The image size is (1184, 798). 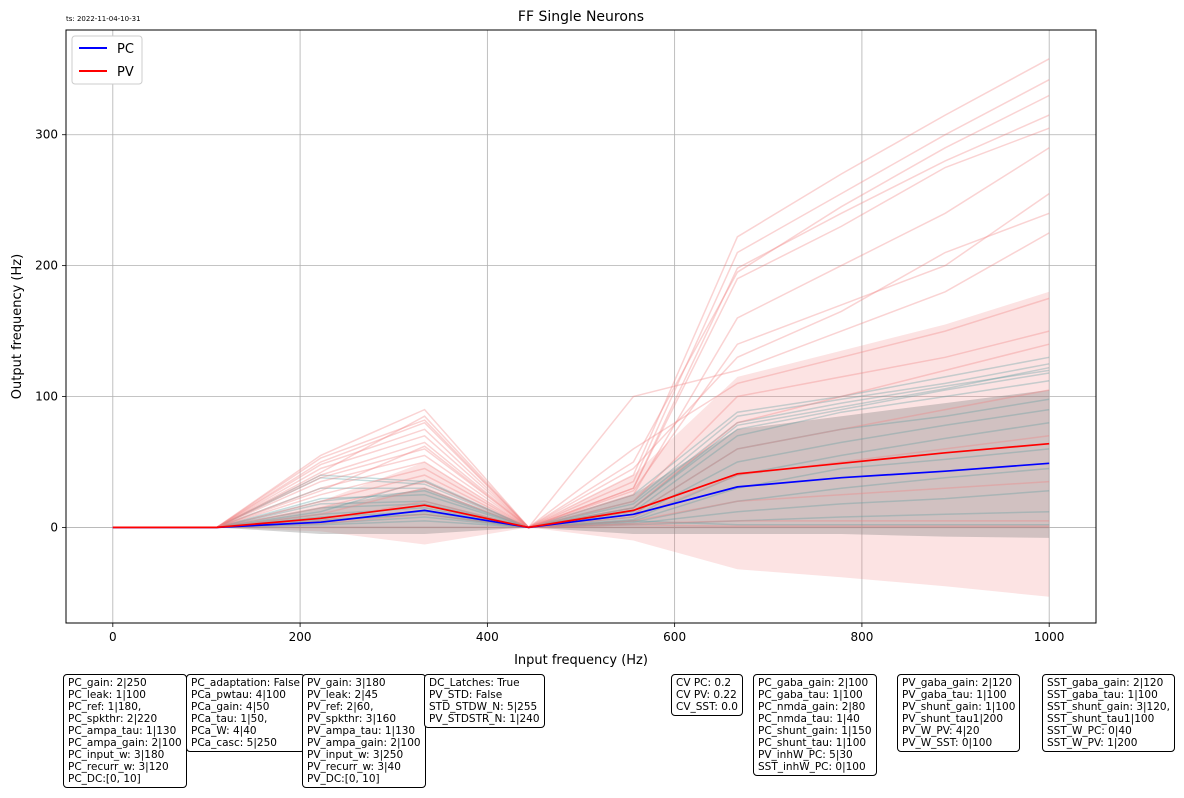 What do you see at coordinates (581, 17) in the screenshot?
I see `chart-title: FF Single Neurons` at bounding box center [581, 17].